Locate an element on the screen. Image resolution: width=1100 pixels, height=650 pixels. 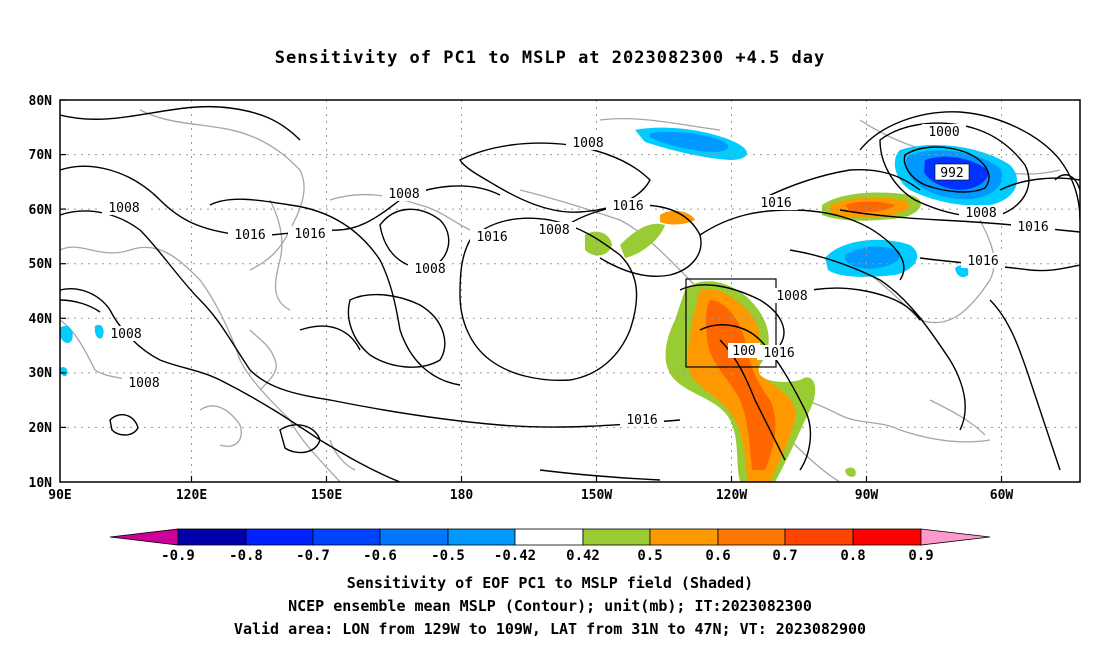
lat-tick-label: 10N is located at coordinates (41, 483).